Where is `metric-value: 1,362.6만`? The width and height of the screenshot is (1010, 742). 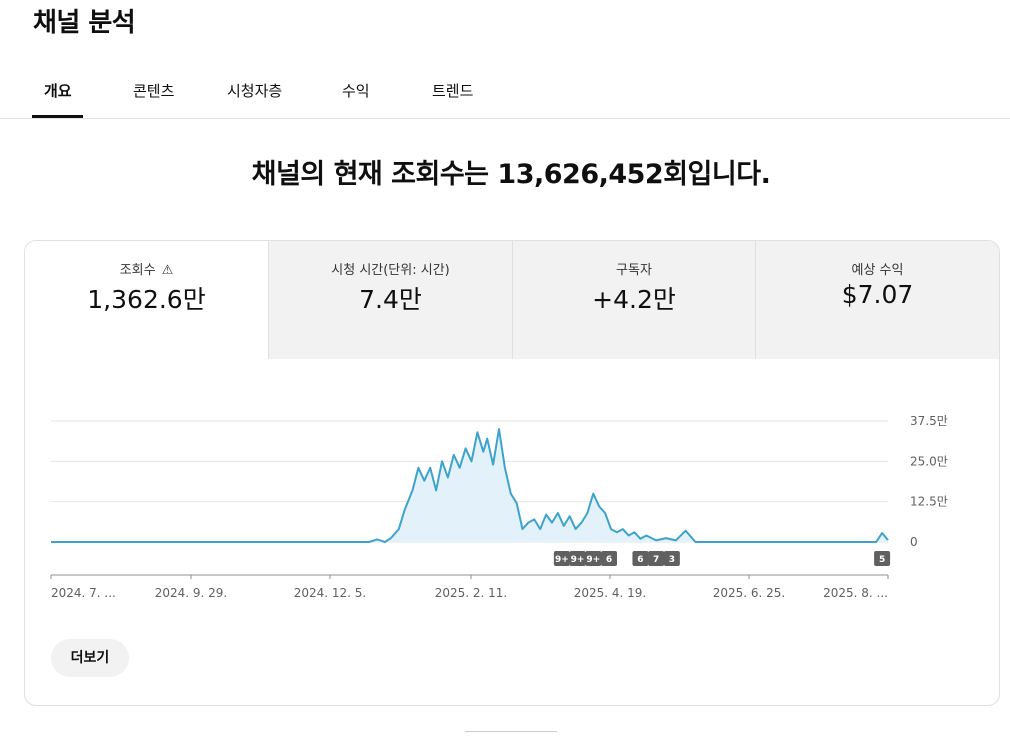
metric-value: 1,362.6만 is located at coordinates (146, 299).